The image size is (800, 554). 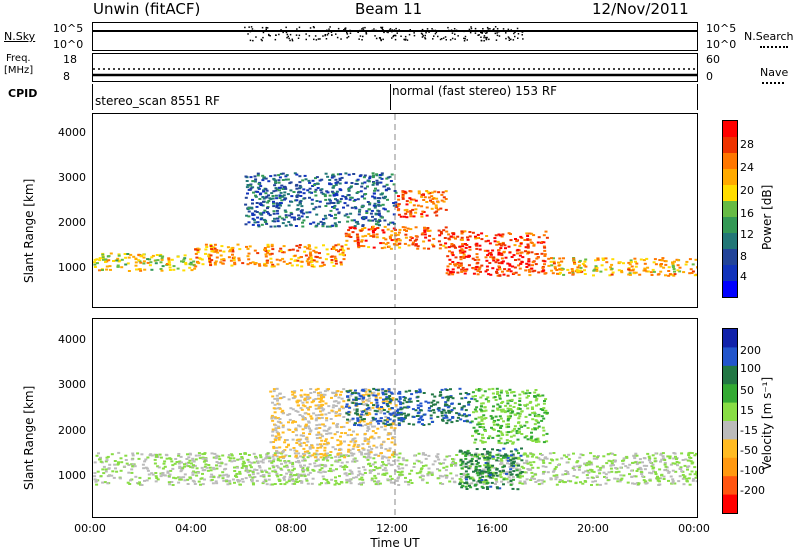 I want to click on vel-cb-tick-neg50: -50, so click(x=749, y=450).